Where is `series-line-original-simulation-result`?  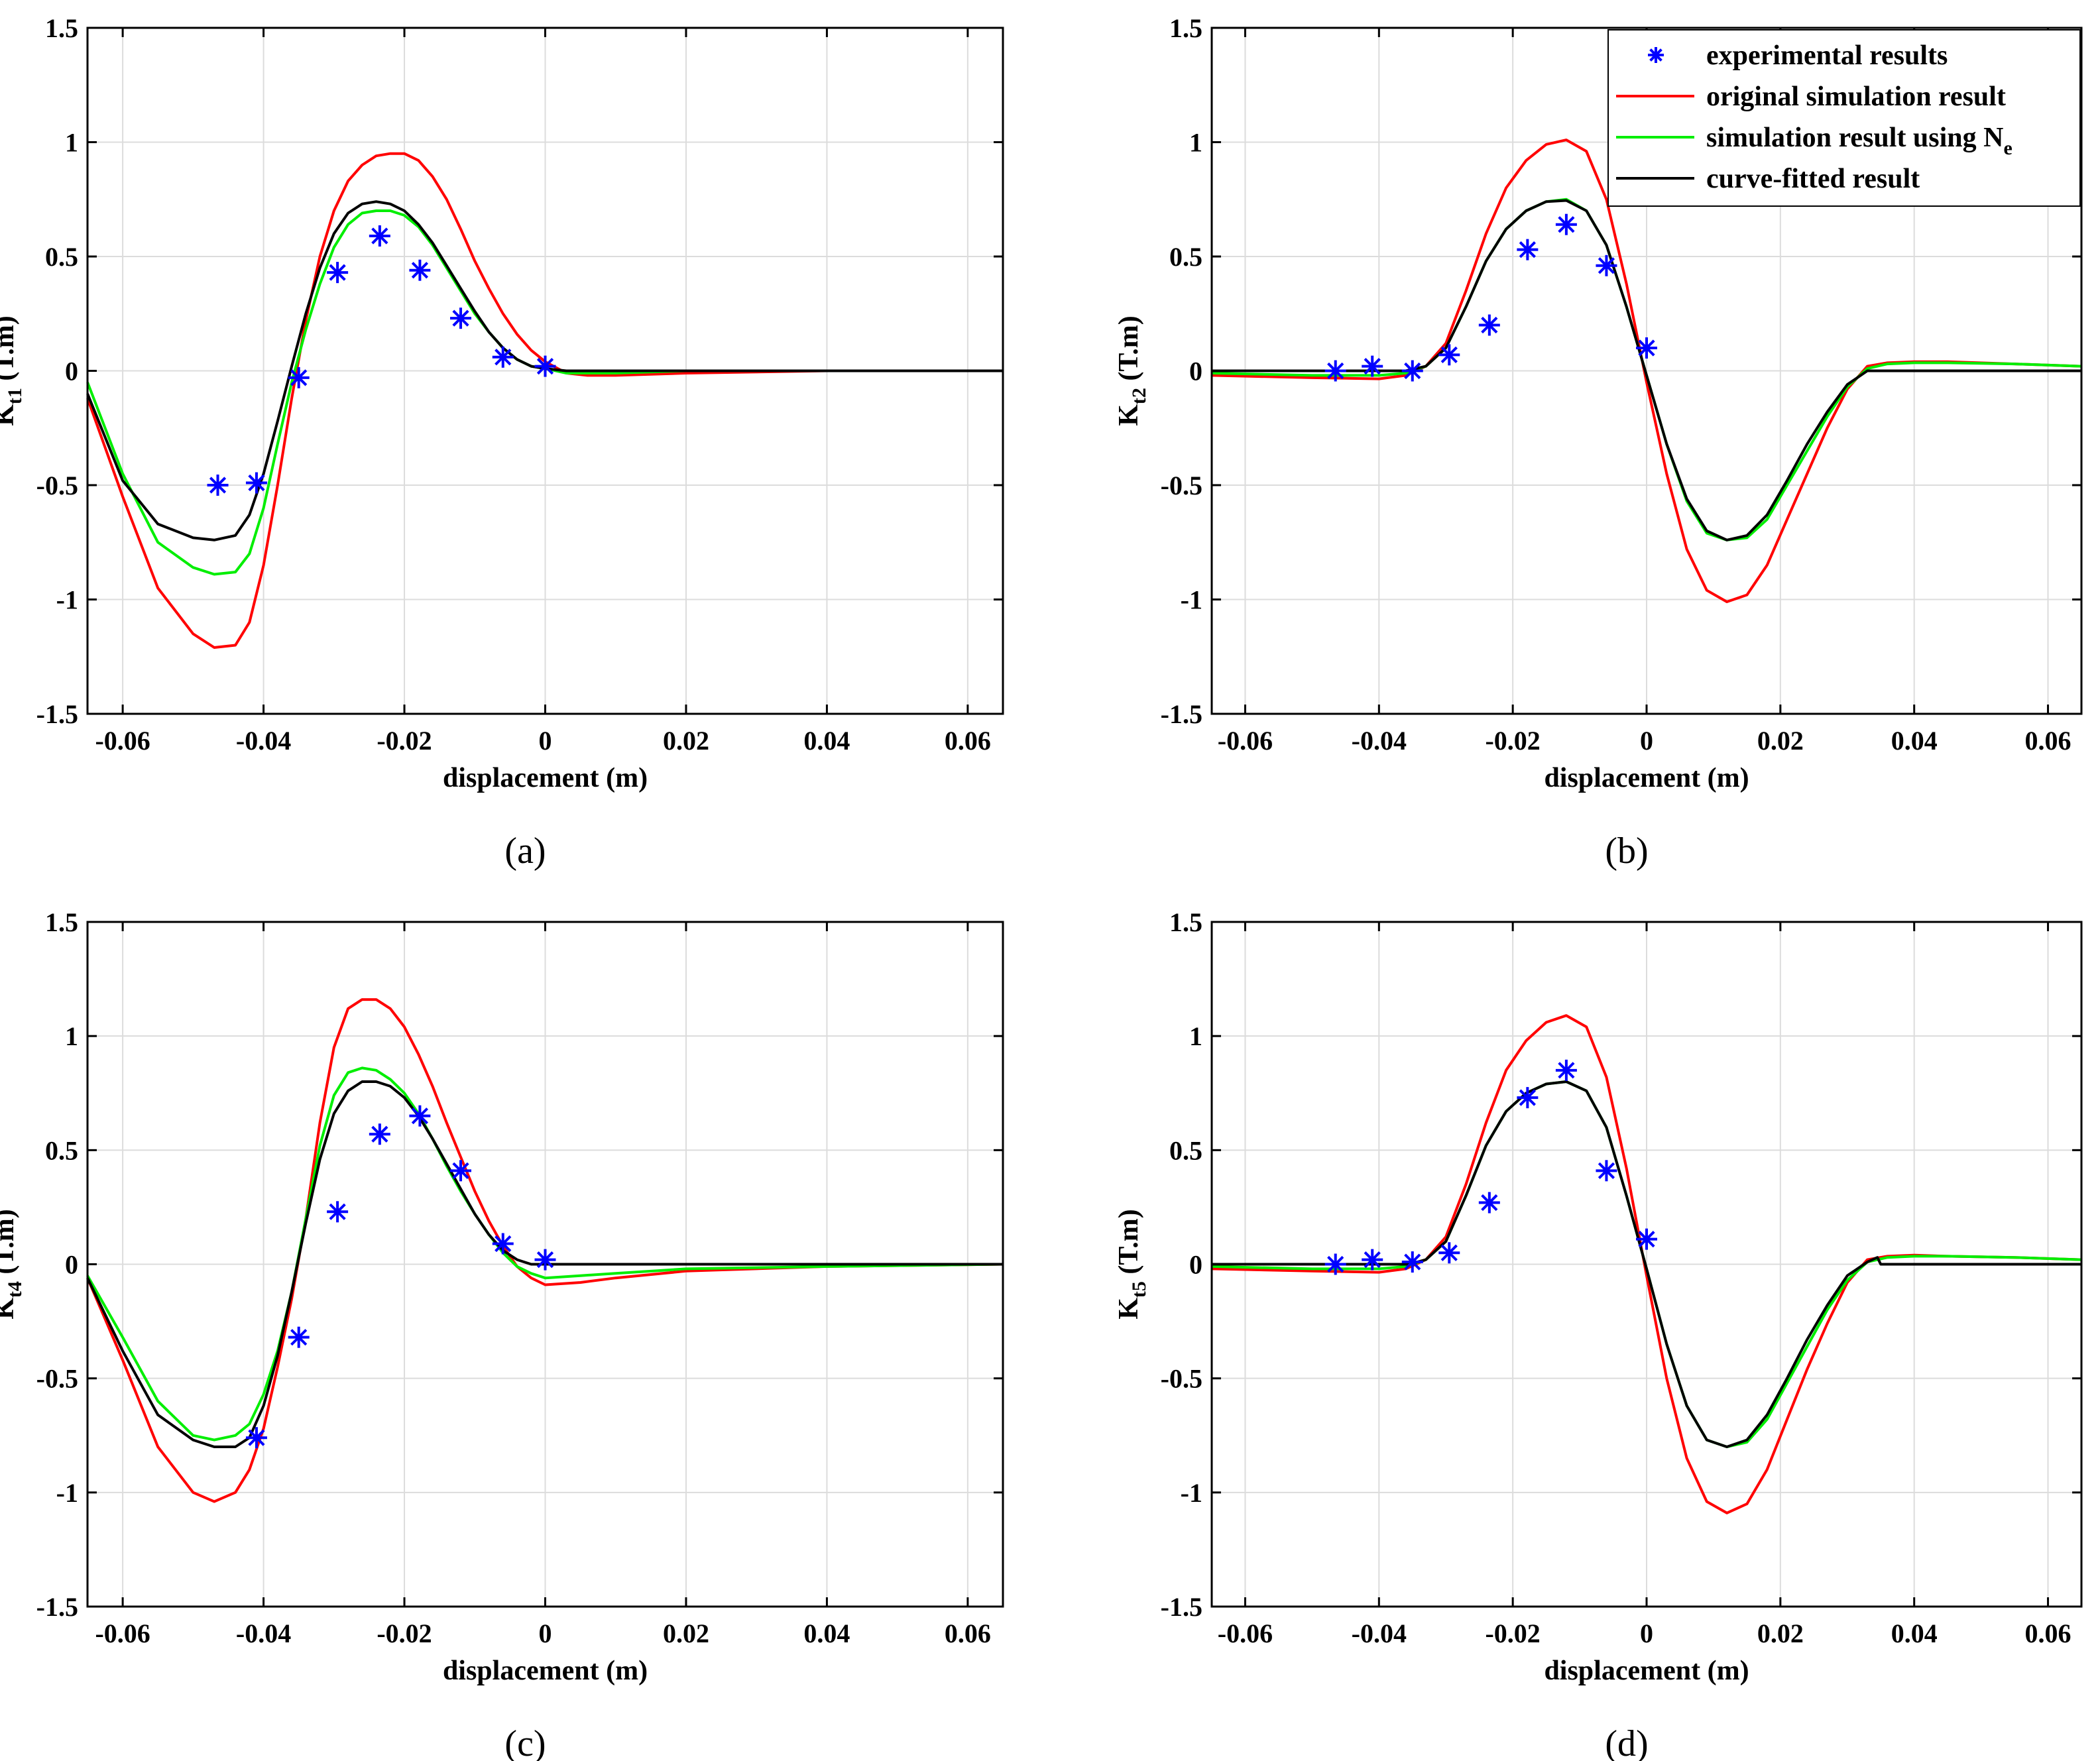 series-line-original-simulation-result is located at coordinates (545, 1250).